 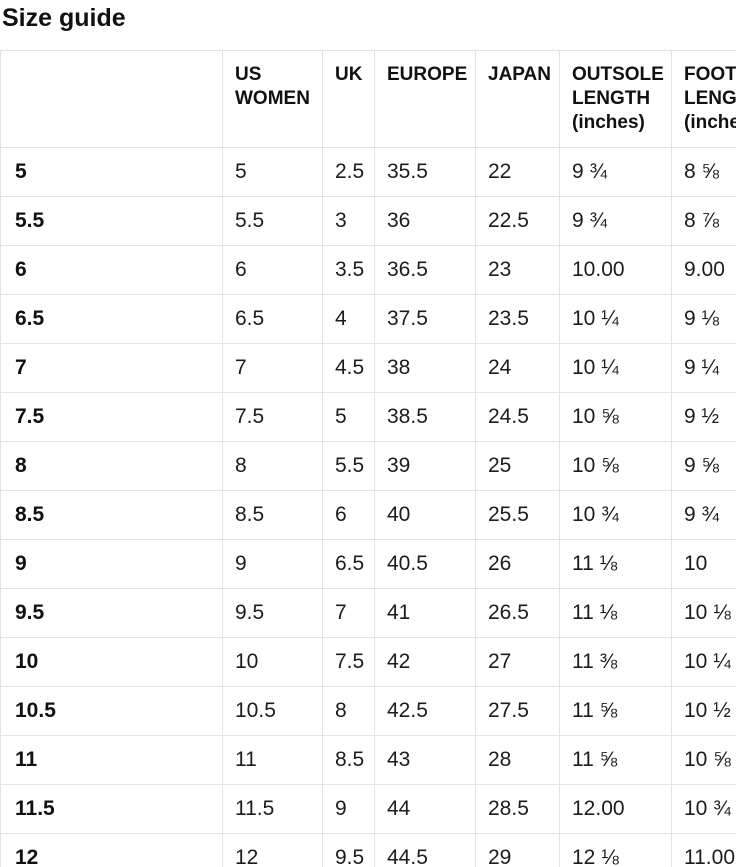 I want to click on row-label: 10, so click(x=111, y=662).